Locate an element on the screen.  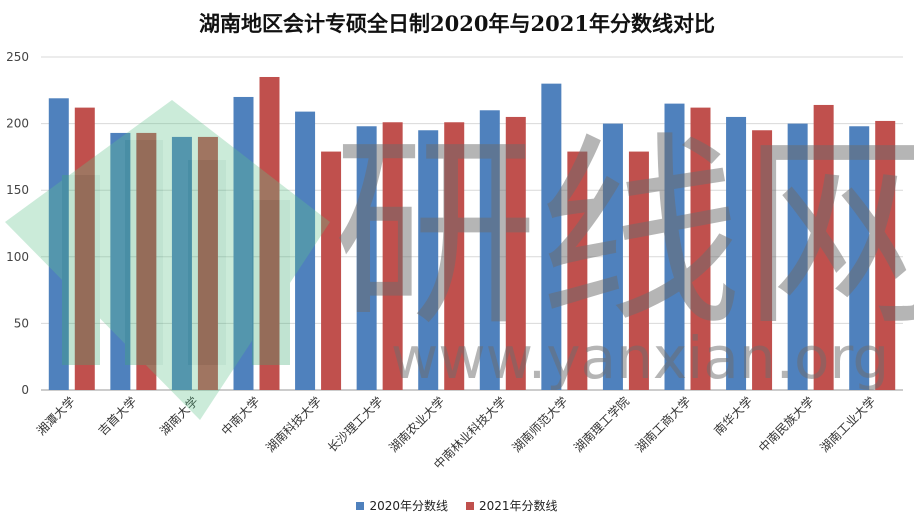
legend-item: 2021年分数线 is located at coordinates (512, 505).